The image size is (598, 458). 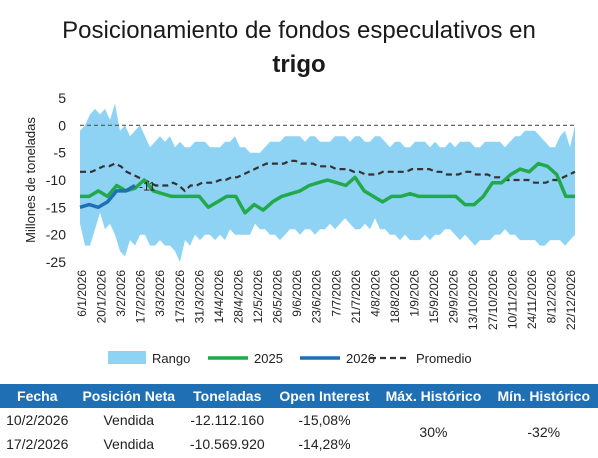 What do you see at coordinates (512, 299) in the screenshot?
I see `x-tick-label: 10/11/2026` at bounding box center [512, 299].